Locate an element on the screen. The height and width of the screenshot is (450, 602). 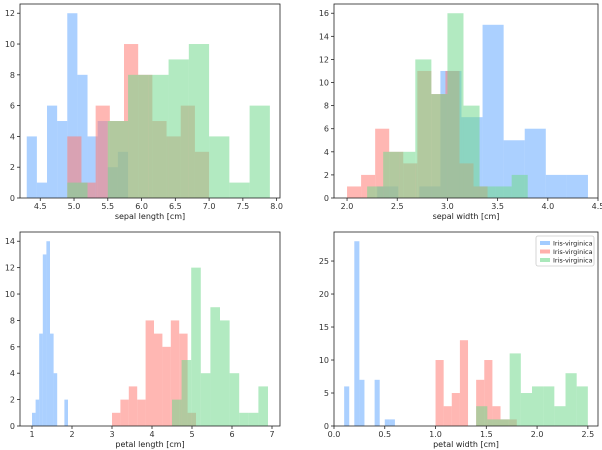
x-tick-label: 0.5 is located at coordinates (384, 434).